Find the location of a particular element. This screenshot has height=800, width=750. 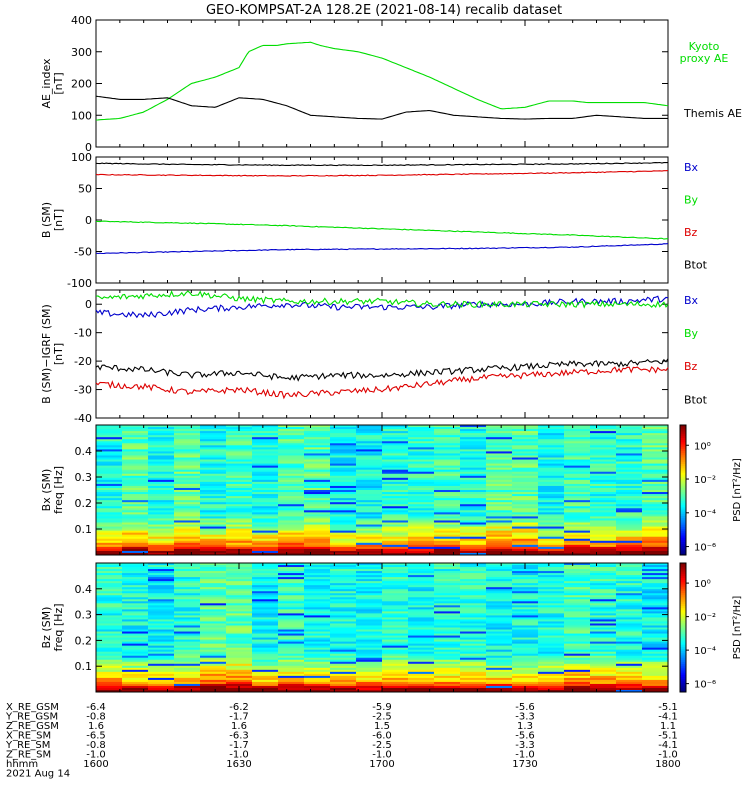

panel-1-ytick-label: 0 is located at coordinates (88, 220).